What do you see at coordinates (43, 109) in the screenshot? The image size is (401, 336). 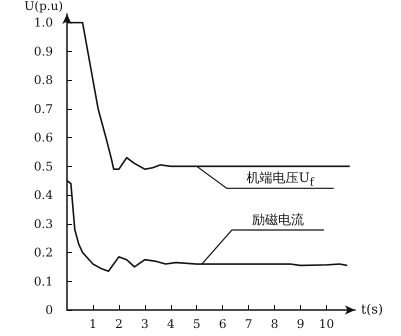 I see `y-tick-label: 0.7` at bounding box center [43, 109].